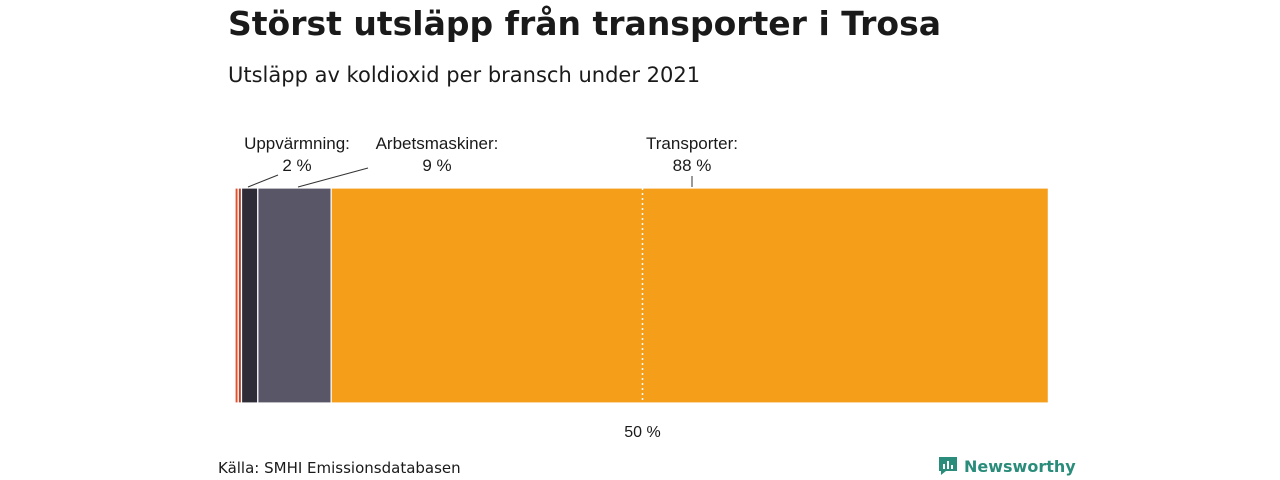  I want to click on segment-label: Uppvärmning:, so click(297, 143).